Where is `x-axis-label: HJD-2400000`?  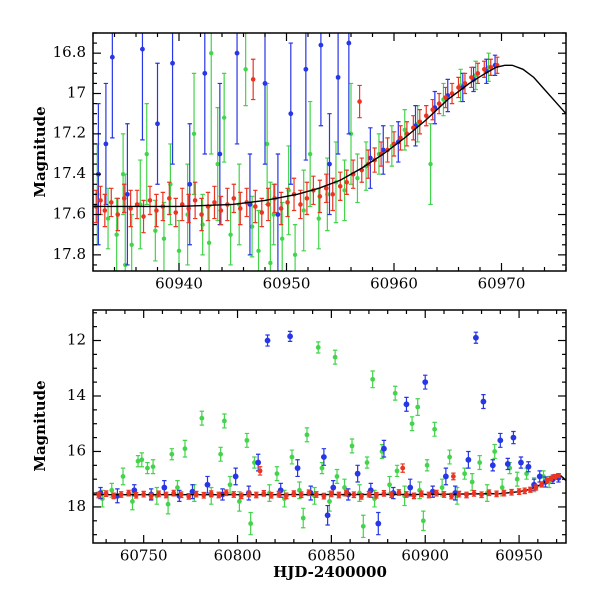 x-axis-label: HJD-2400000 is located at coordinates (330, 572).